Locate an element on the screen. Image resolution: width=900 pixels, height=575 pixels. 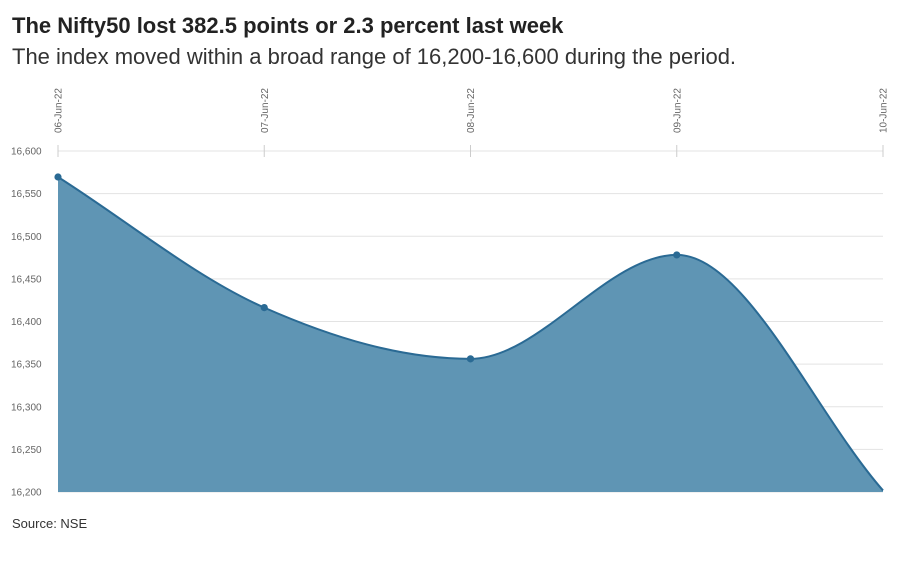
y-tick-label: 16,350 is located at coordinates (26, 365).